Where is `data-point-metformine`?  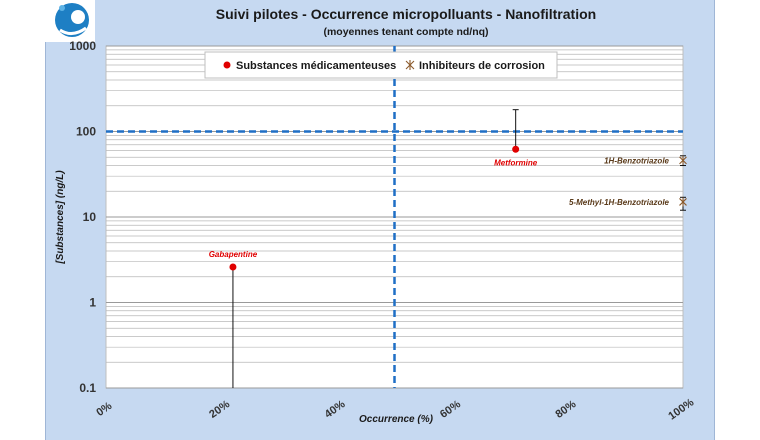 data-point-metformine is located at coordinates (516, 149).